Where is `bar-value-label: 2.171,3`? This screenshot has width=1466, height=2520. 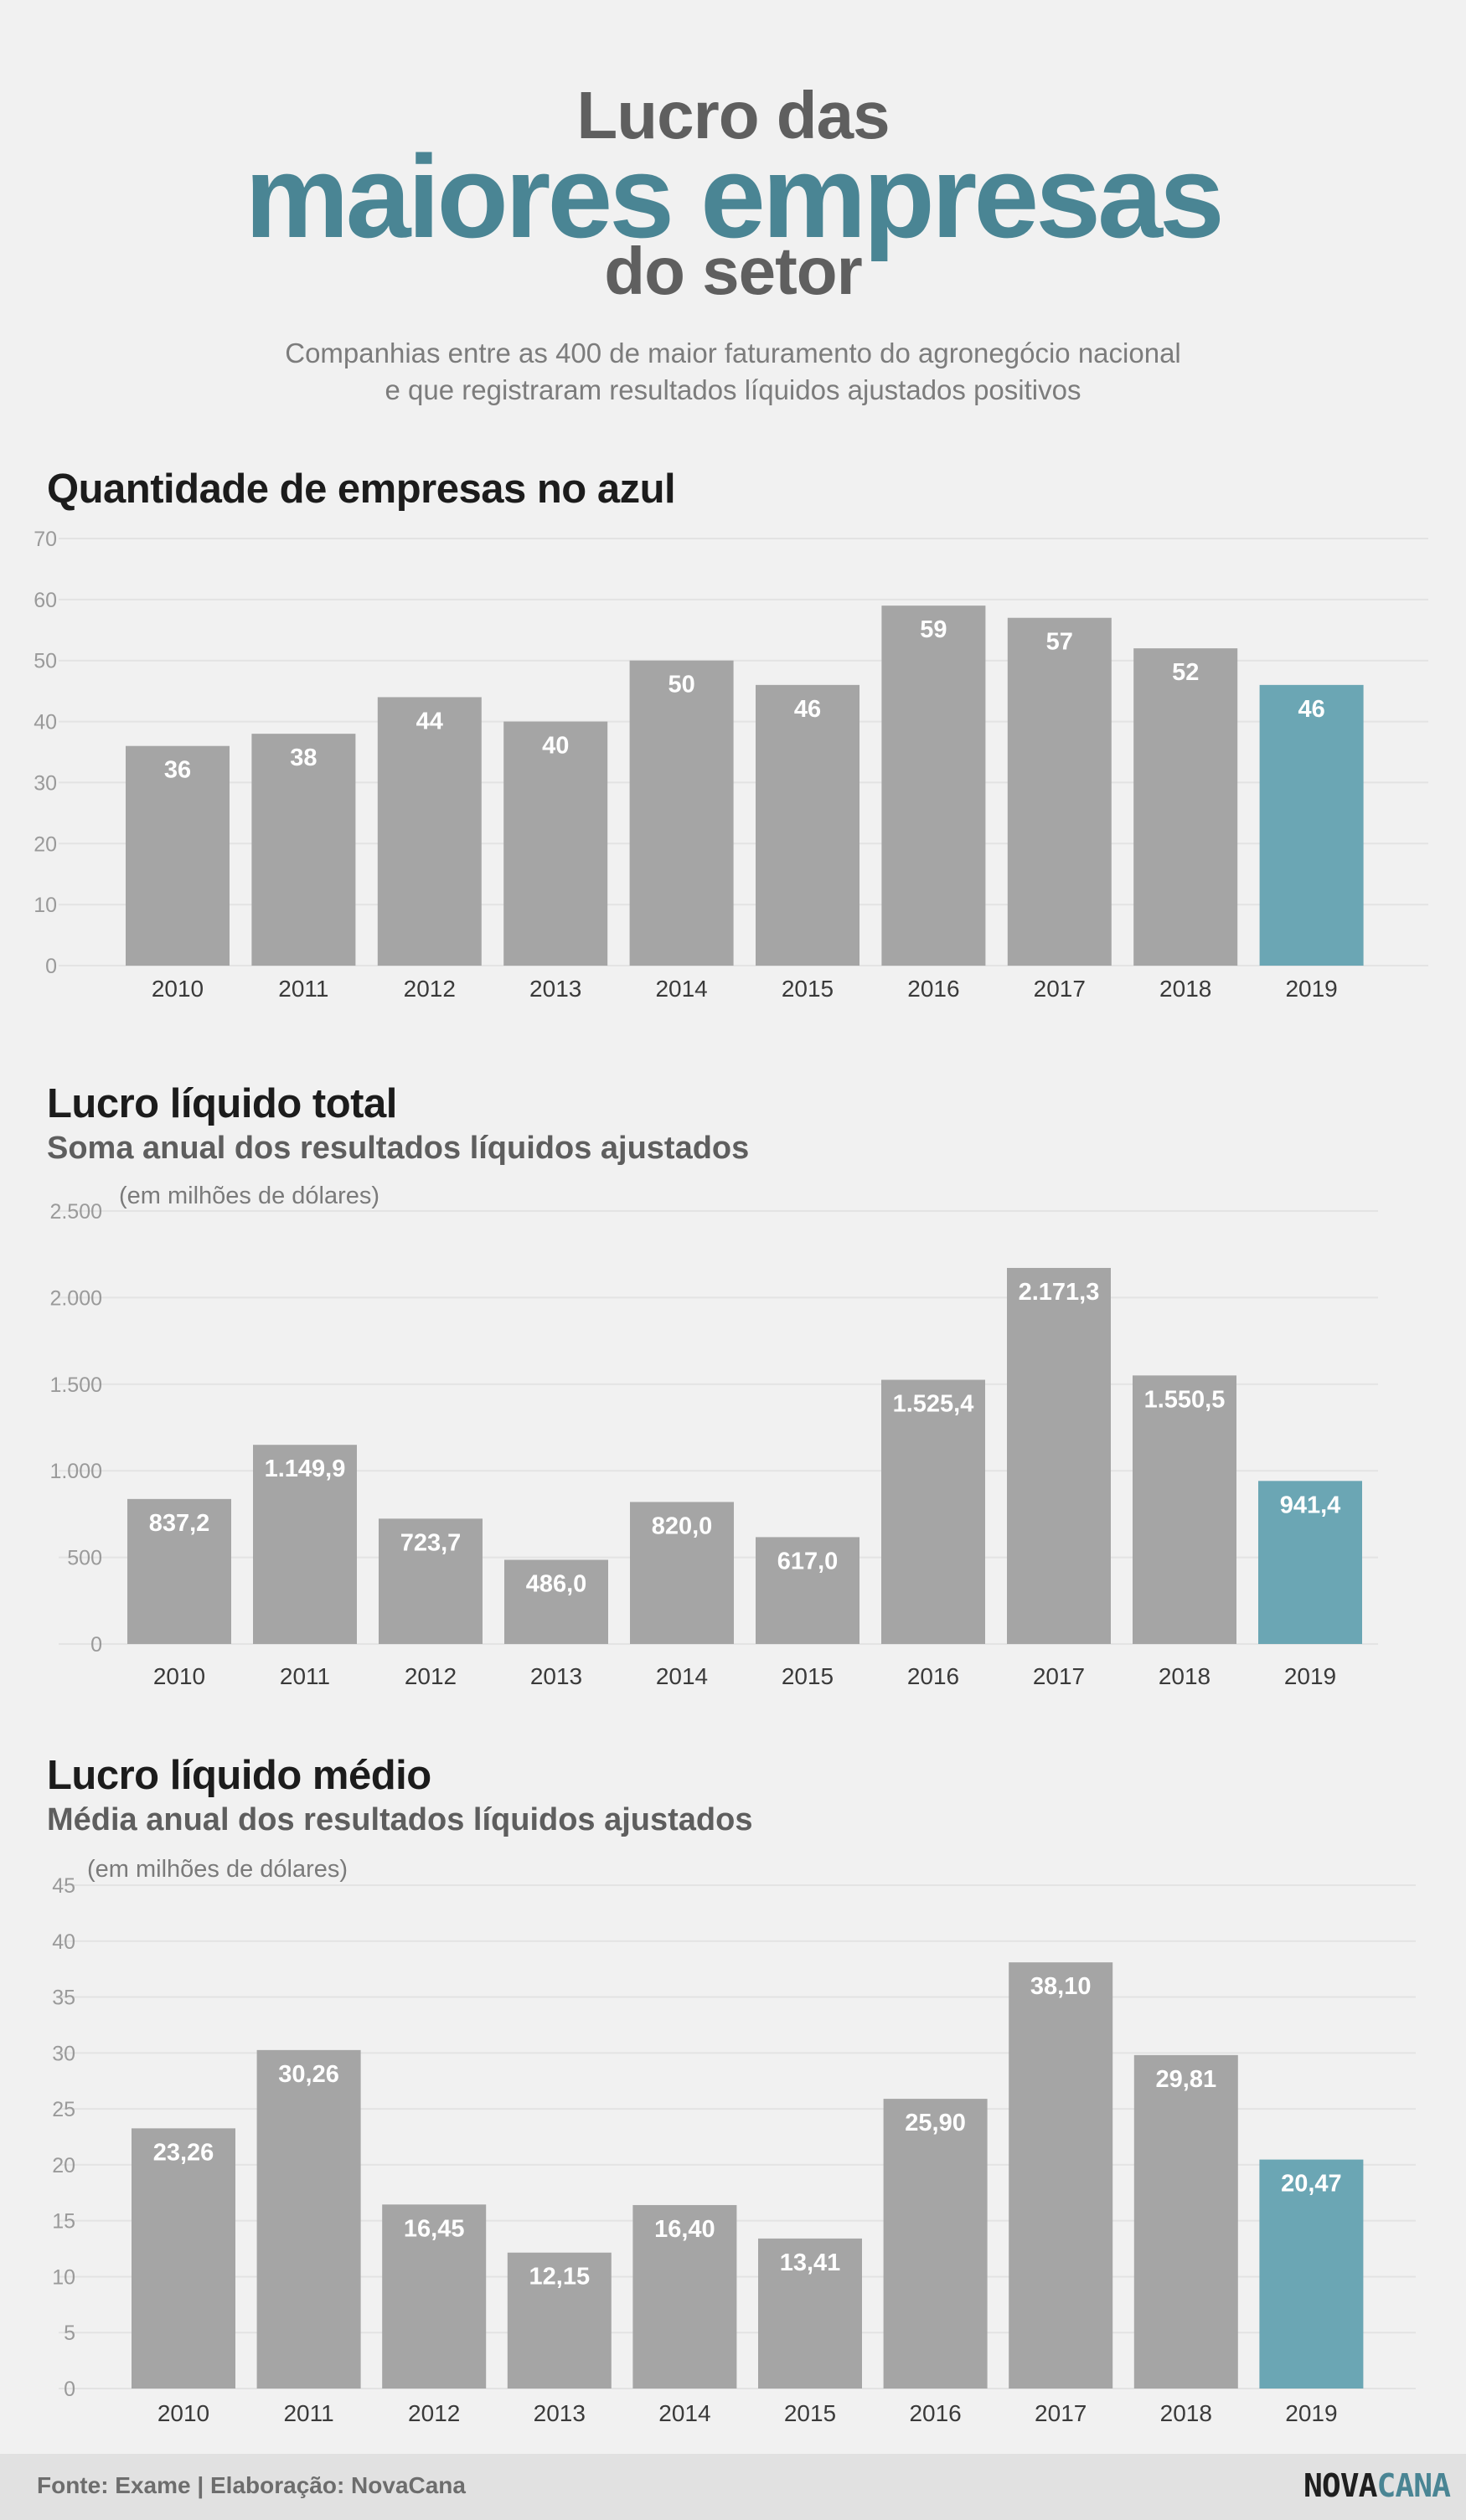
bar-value-label: 2.171,3 is located at coordinates (1059, 1292).